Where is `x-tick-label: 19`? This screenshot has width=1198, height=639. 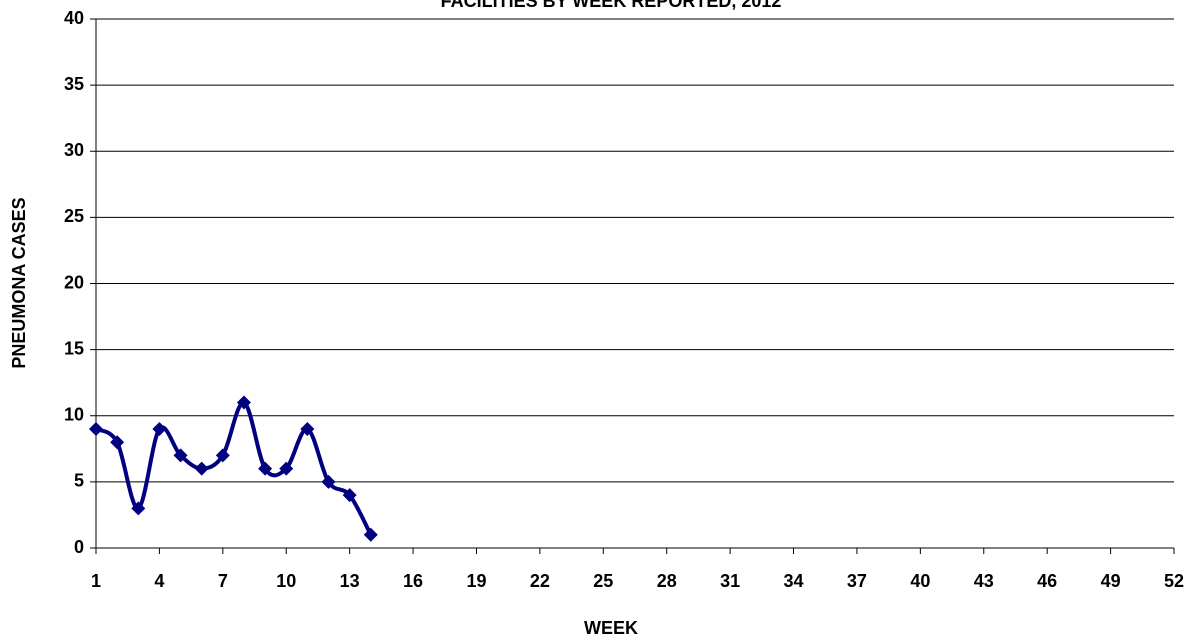 x-tick-label: 19 is located at coordinates (476, 581).